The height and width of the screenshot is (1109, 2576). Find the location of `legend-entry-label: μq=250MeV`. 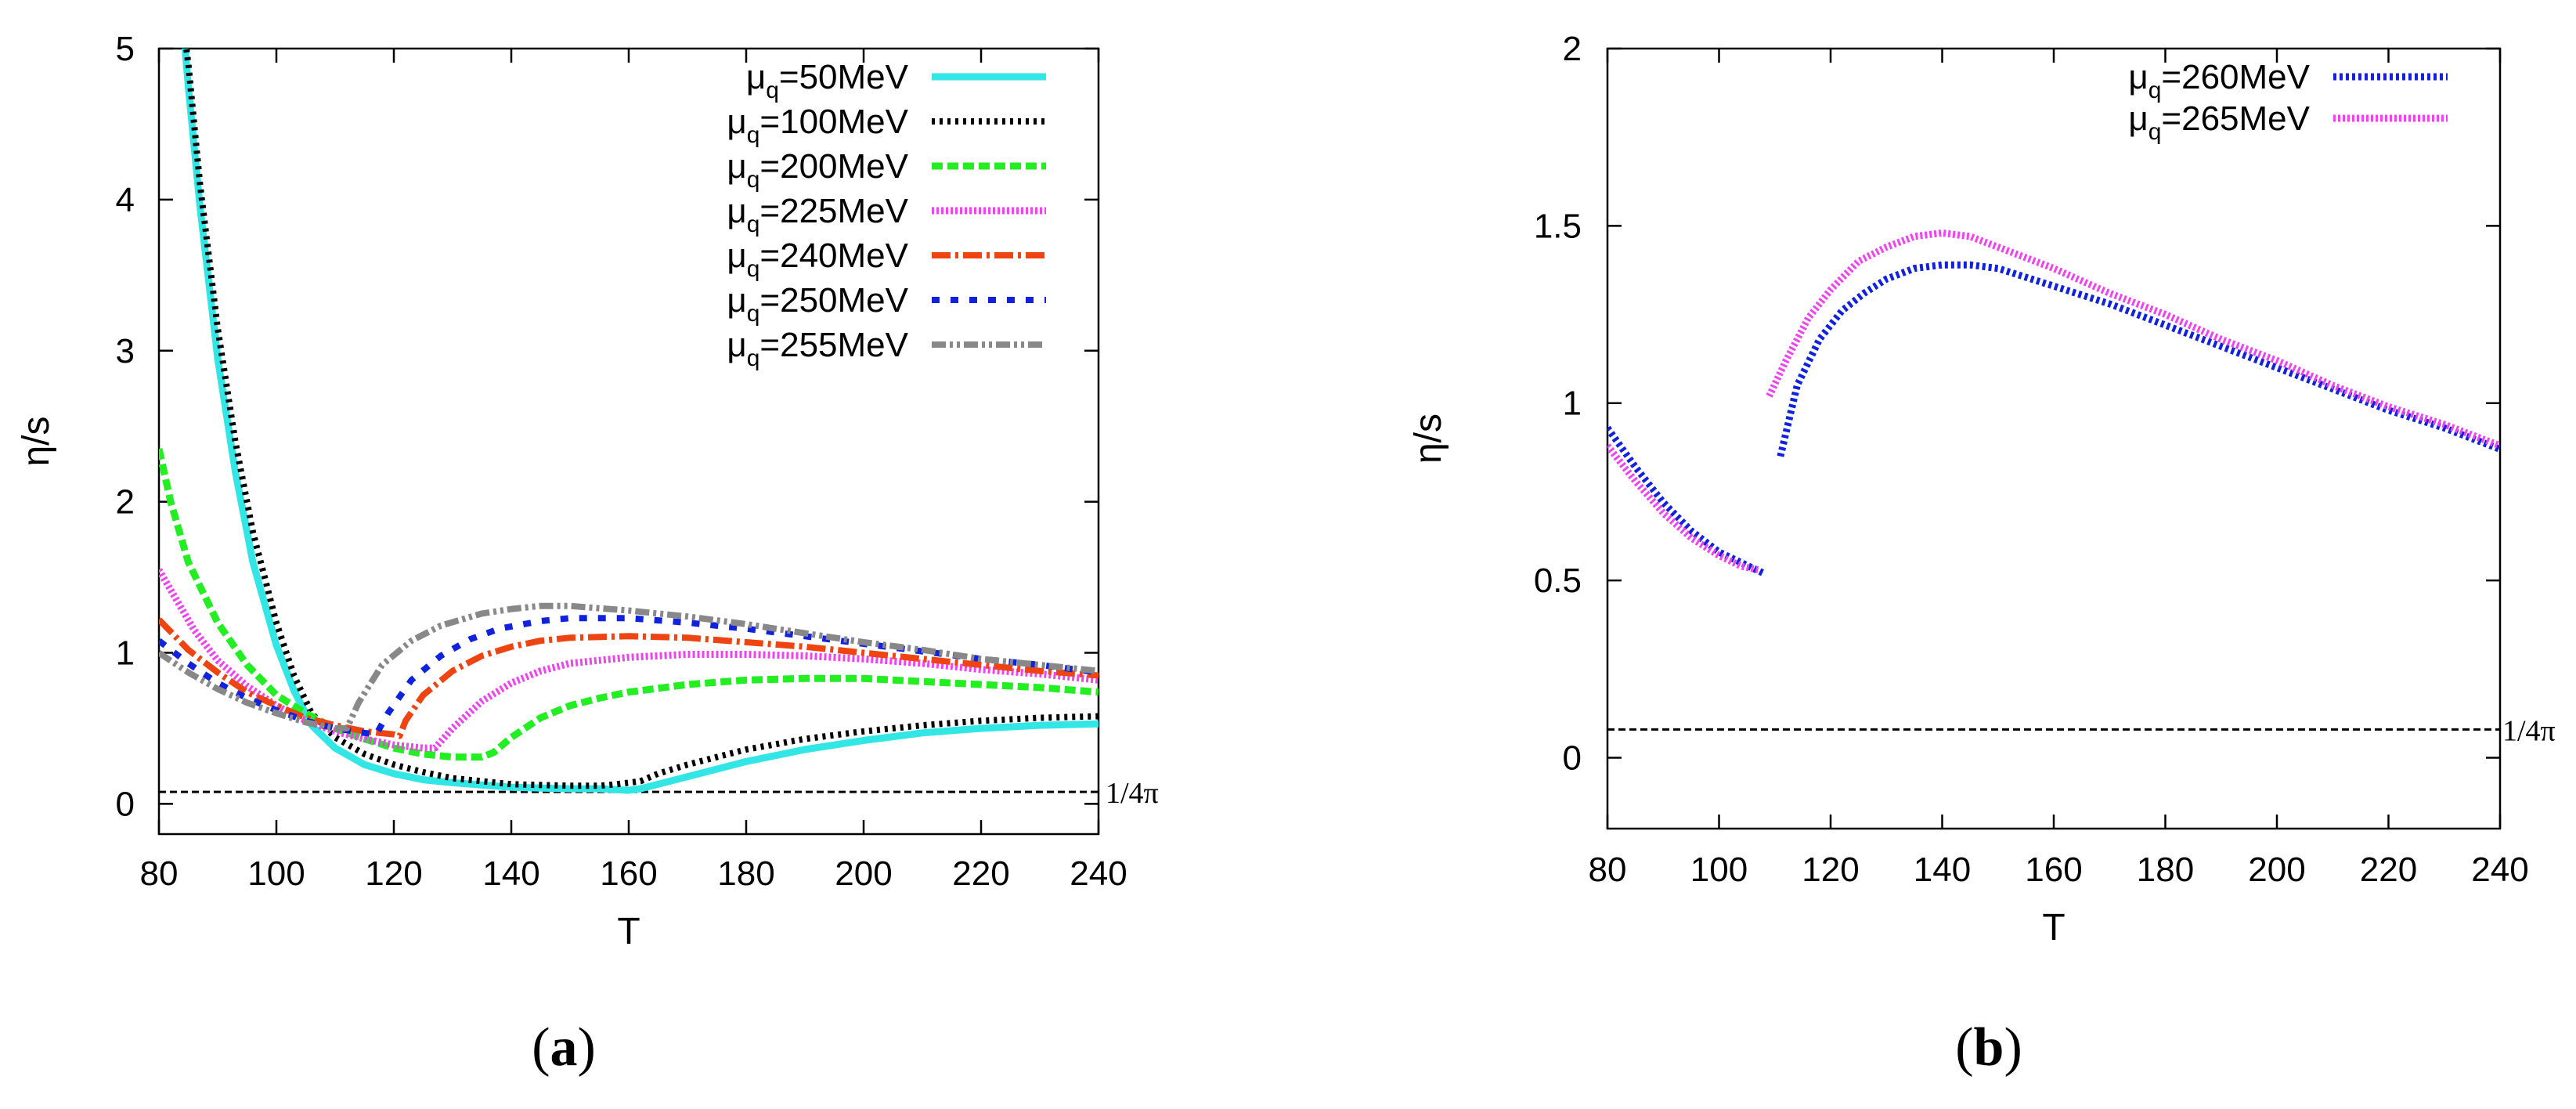

legend-entry-label: μq=250MeV is located at coordinates (817, 304).